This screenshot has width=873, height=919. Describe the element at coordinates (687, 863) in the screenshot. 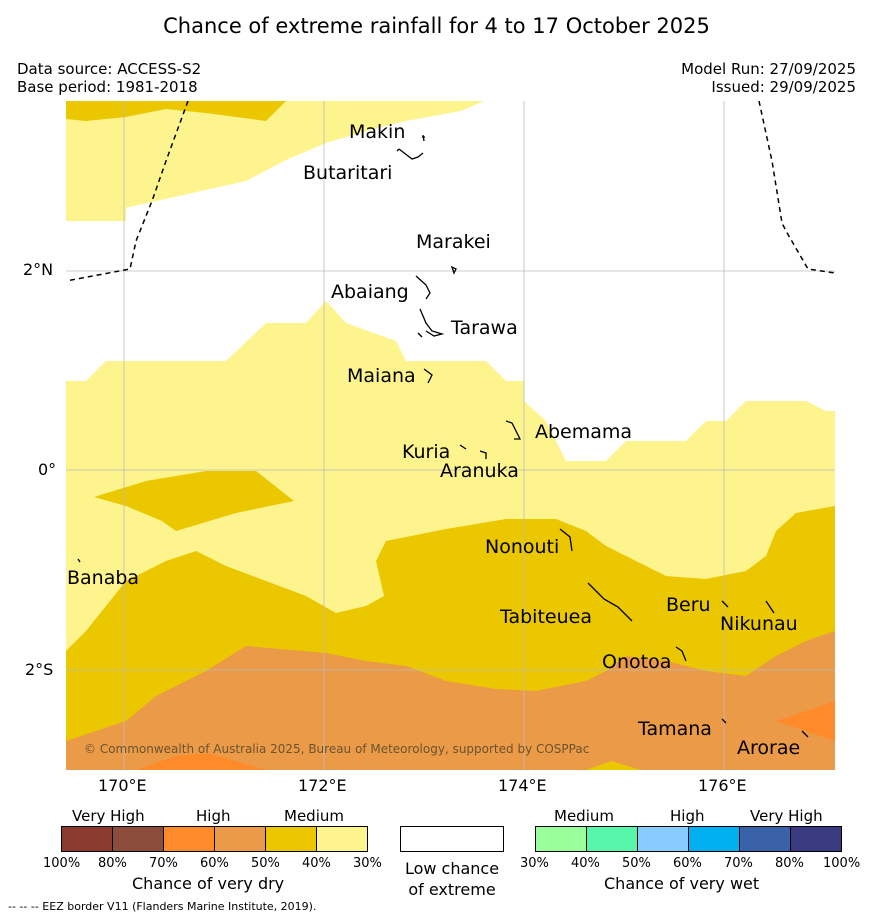

I see `legend-wet-pct-60: 60%` at that location.